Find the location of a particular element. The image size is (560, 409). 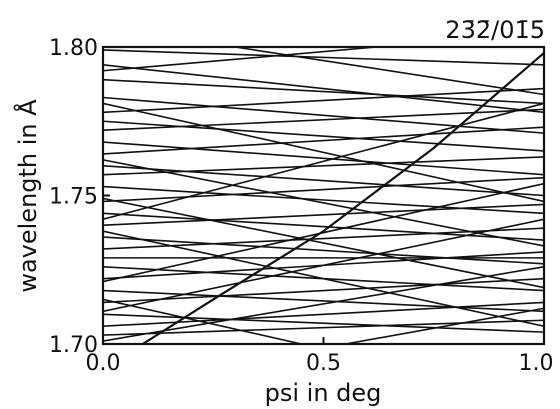

y-axis-label: wavelength in Å is located at coordinates (27, 196).